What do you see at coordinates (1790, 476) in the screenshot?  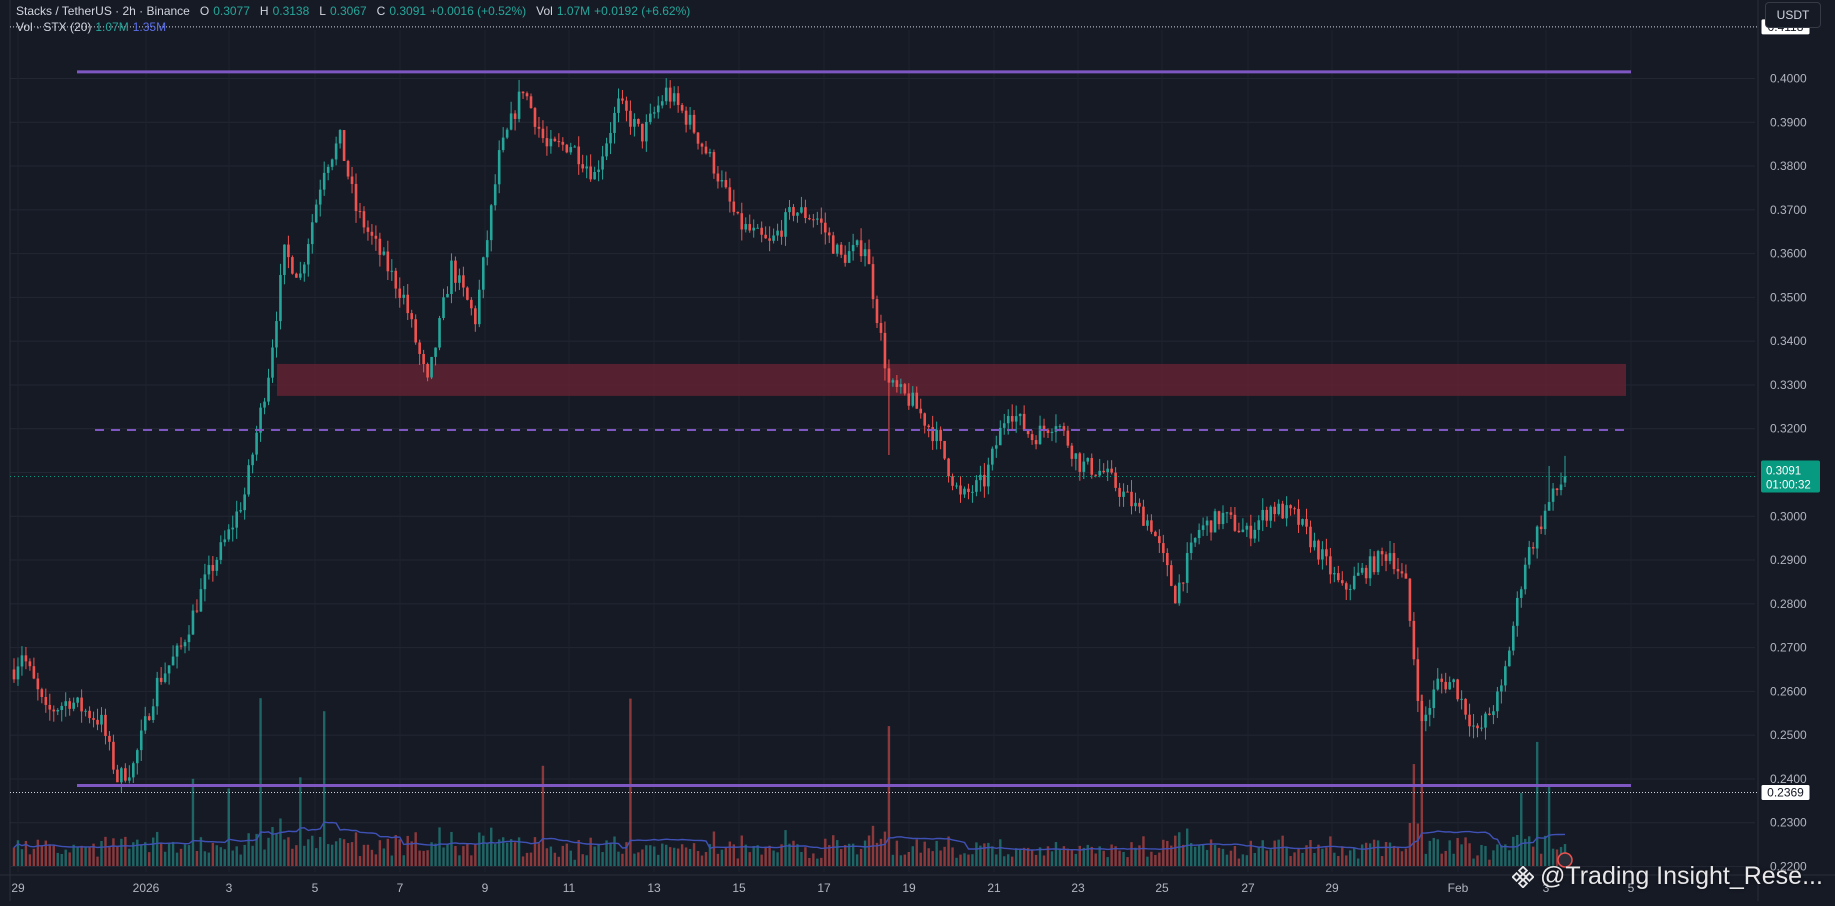 I see `last-price-badge` at bounding box center [1790, 476].